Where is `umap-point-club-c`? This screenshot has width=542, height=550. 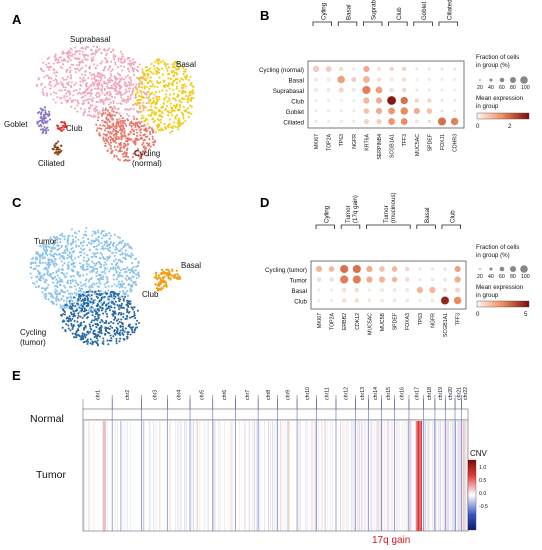
umap-point-club-c is located at coordinates (162, 288).